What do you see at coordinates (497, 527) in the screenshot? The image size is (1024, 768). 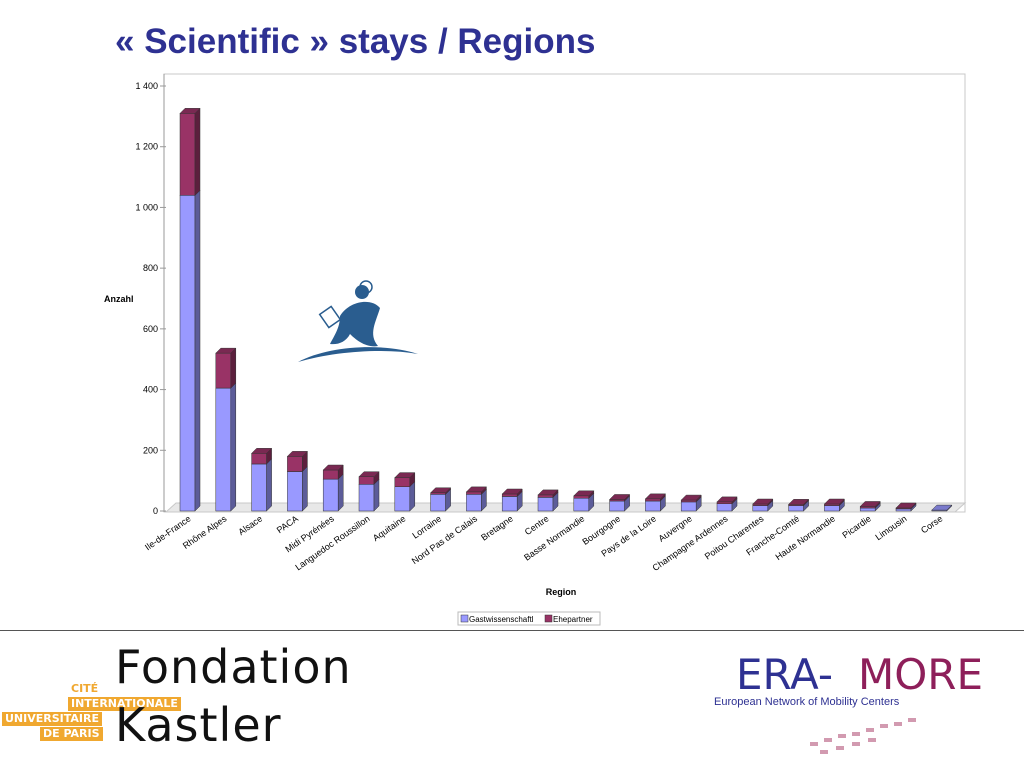 I see `x-tick-label: Bretagne` at bounding box center [497, 527].